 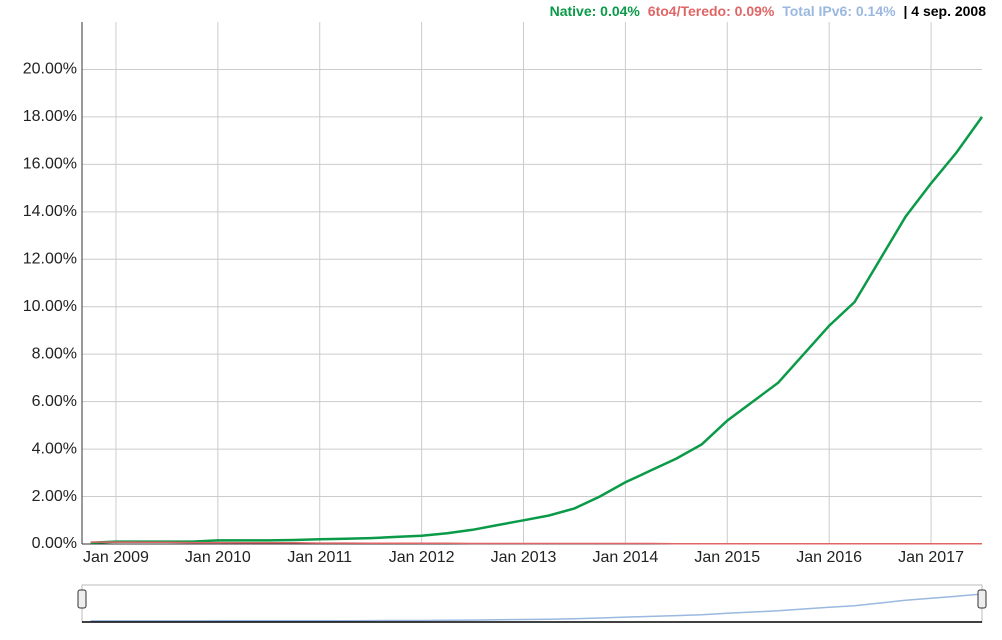 What do you see at coordinates (54, 543) in the screenshot?
I see `y-tick-label: 0.00%` at bounding box center [54, 543].